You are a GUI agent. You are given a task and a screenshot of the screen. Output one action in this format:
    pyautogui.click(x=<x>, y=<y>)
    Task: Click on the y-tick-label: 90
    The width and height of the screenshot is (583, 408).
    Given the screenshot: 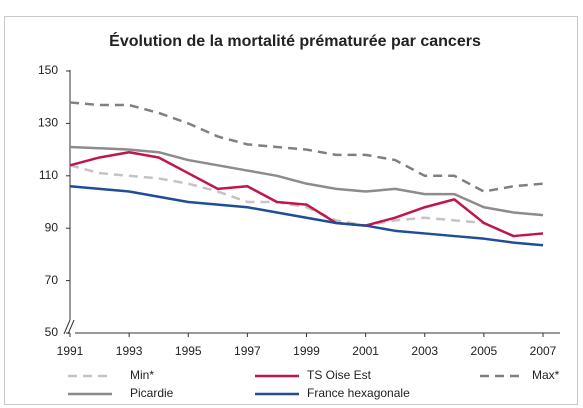 What is the action you would take?
    pyautogui.click(x=52, y=227)
    